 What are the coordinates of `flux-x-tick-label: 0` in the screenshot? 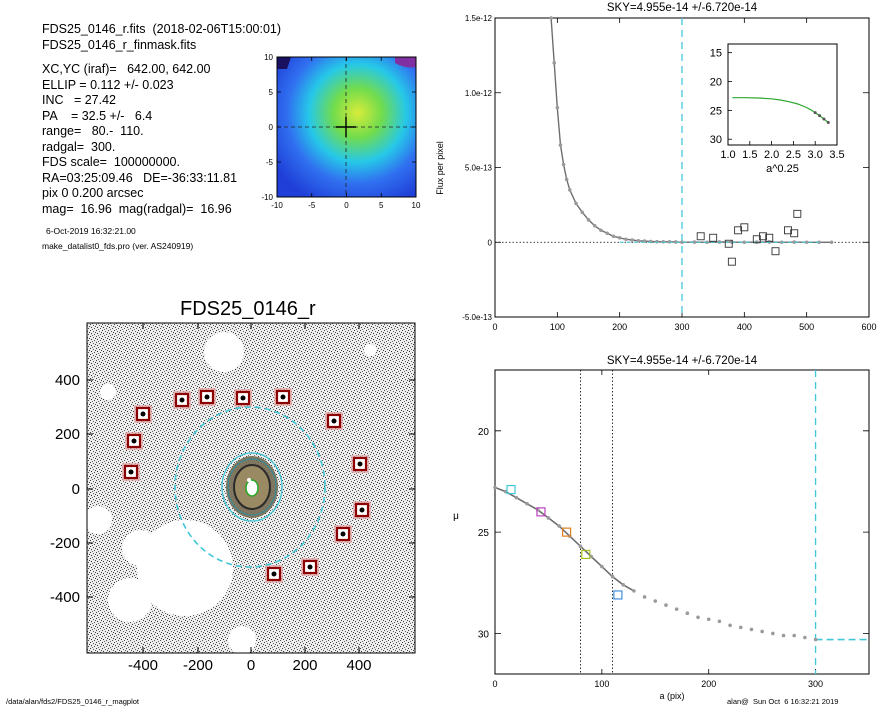 It's located at (494, 327).